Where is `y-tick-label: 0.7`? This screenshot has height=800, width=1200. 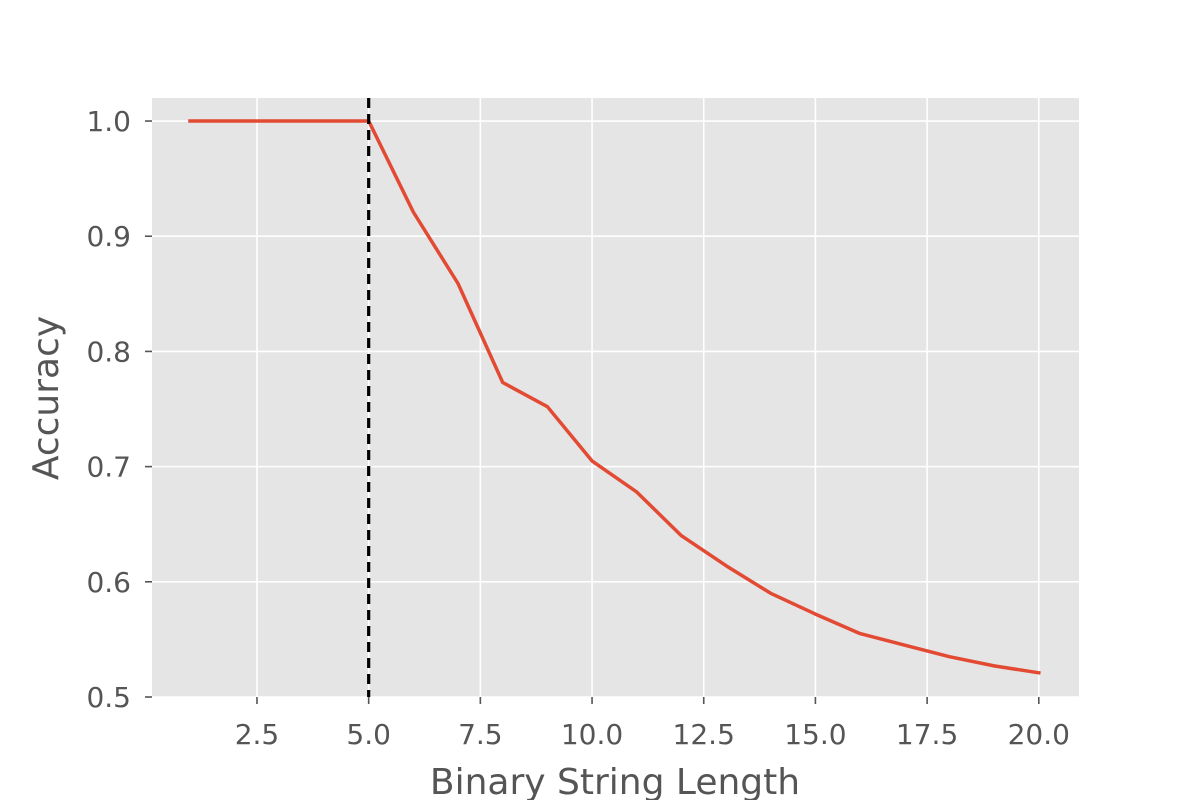
y-tick-label: 0.7 is located at coordinates (108, 467).